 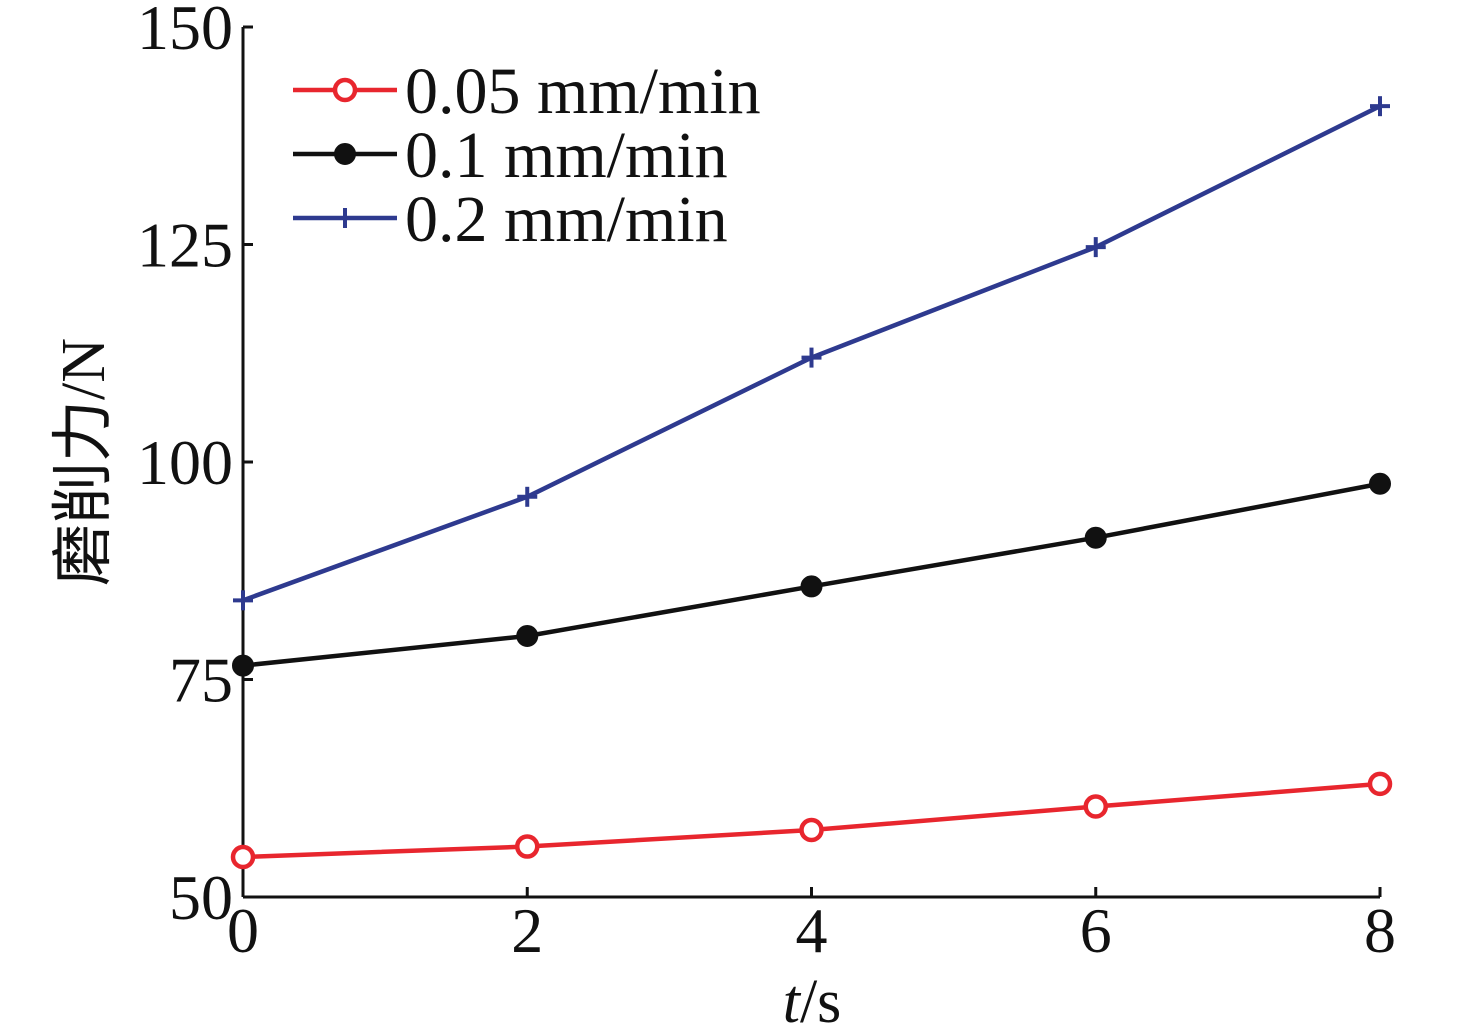 I want to click on y-tick-label-4: 150, so click(x=185, y=31).